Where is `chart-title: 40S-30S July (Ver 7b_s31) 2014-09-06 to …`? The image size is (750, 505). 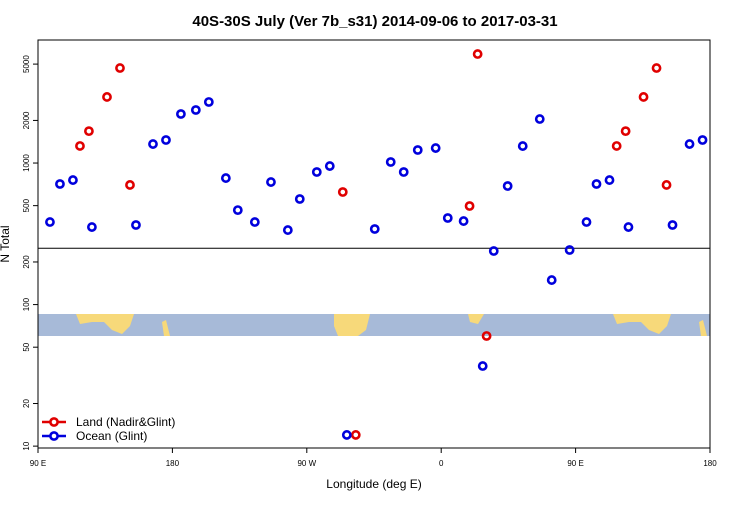
chart-title: 40S-30S July (Ver 7b_s31) 2014-09-06 to … is located at coordinates (374, 21).